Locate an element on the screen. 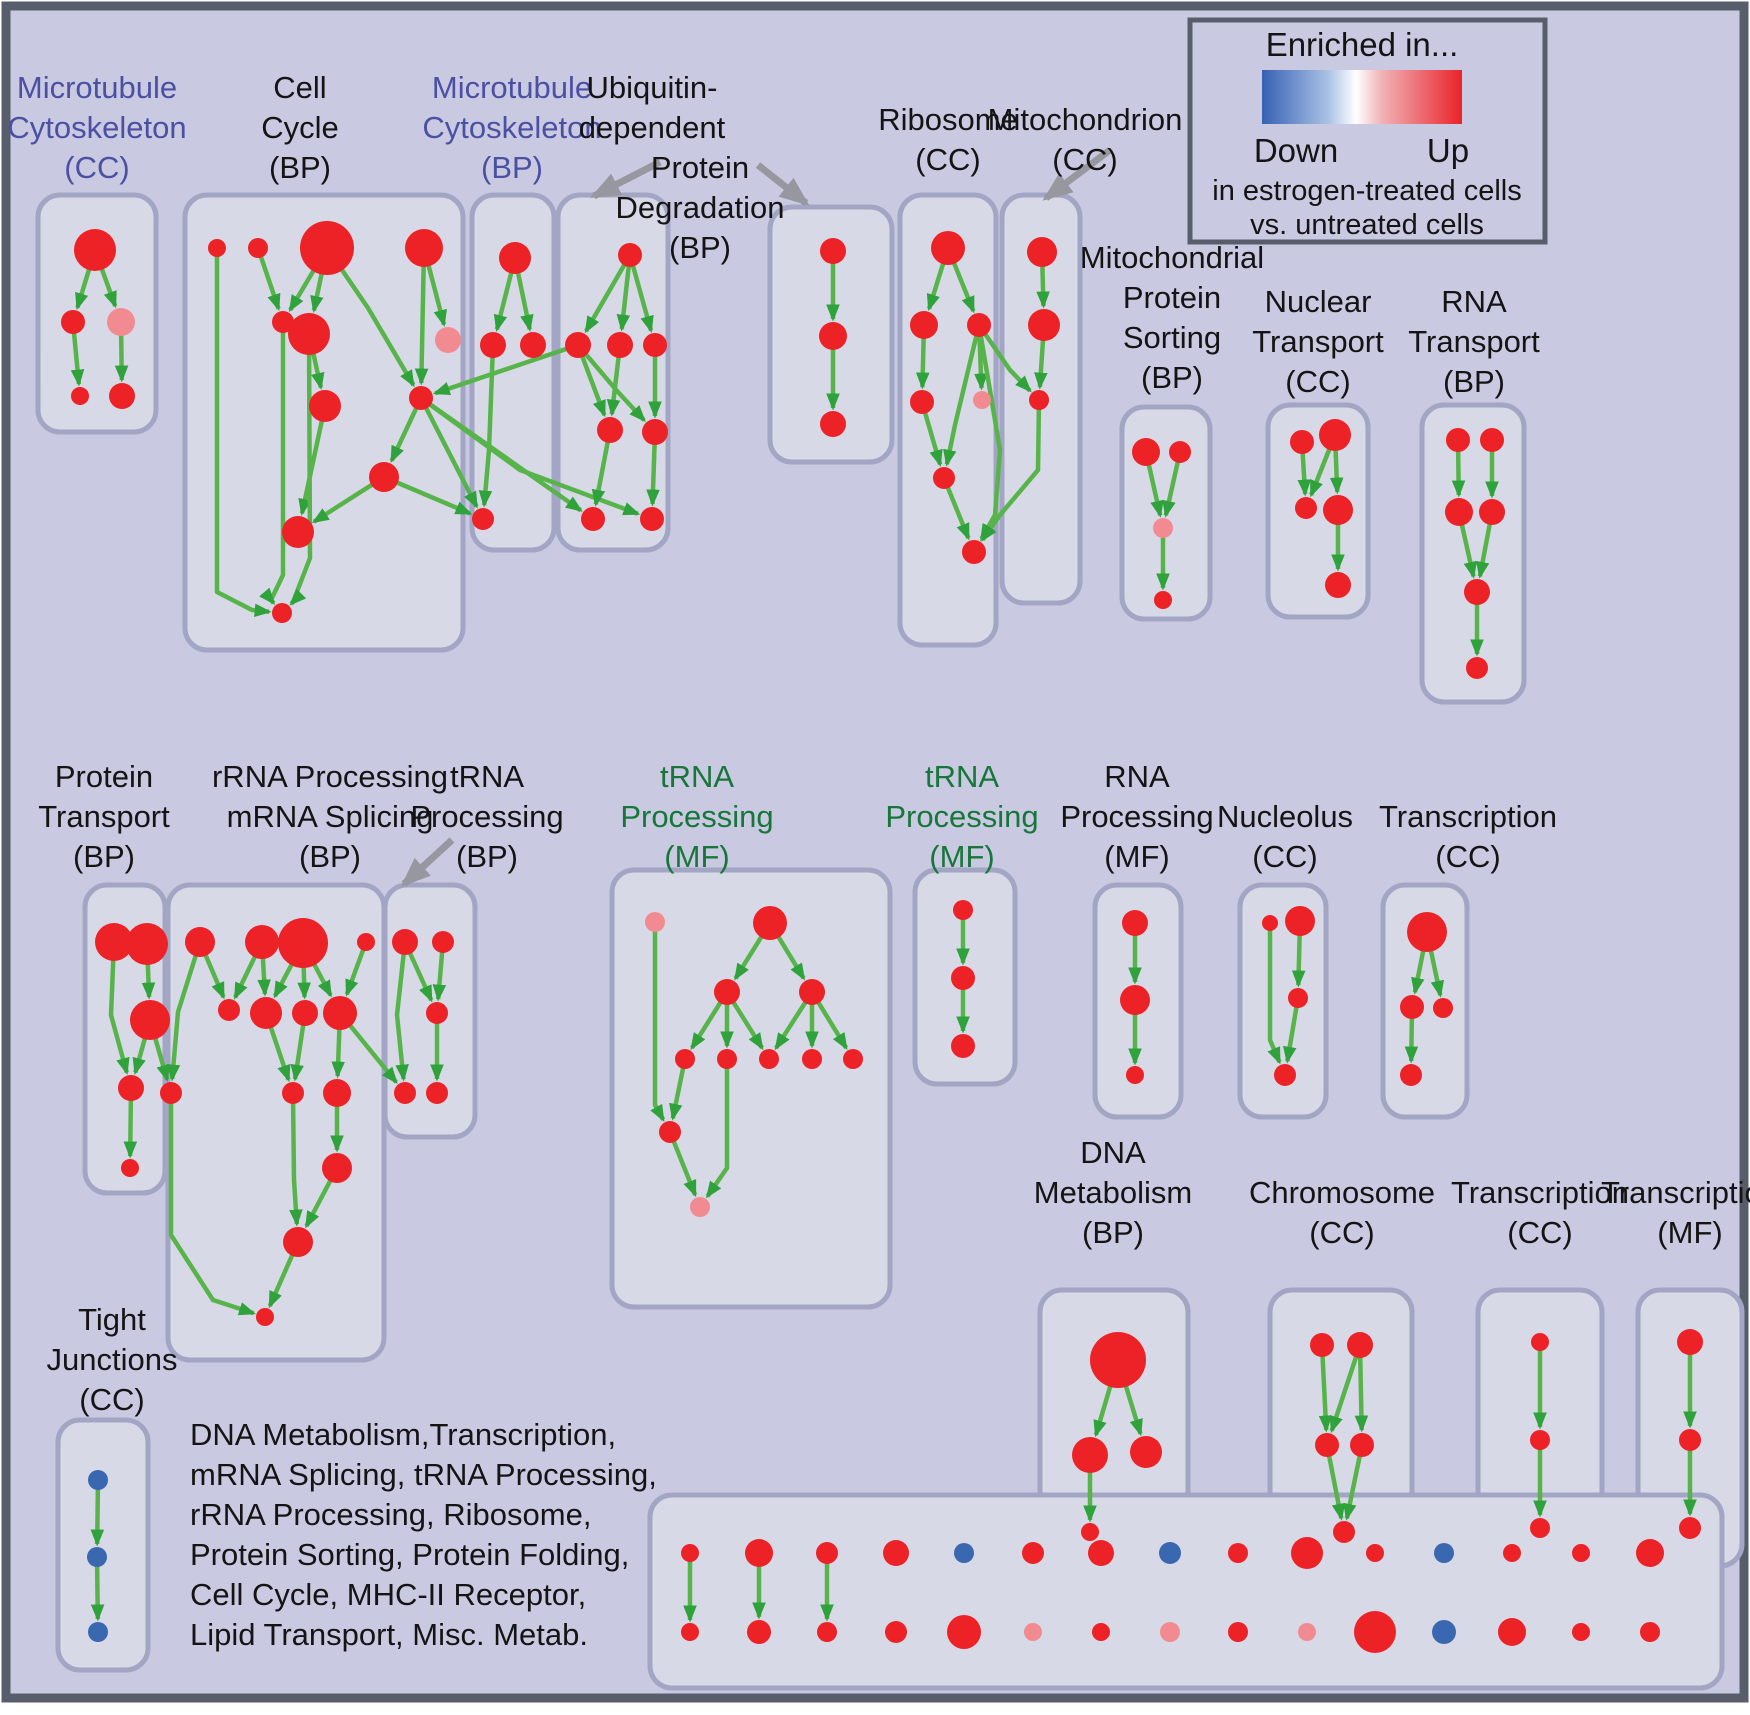 Image resolution: width=1750 pixels, height=1715 pixels. node-b2 is located at coordinates (924, 325).